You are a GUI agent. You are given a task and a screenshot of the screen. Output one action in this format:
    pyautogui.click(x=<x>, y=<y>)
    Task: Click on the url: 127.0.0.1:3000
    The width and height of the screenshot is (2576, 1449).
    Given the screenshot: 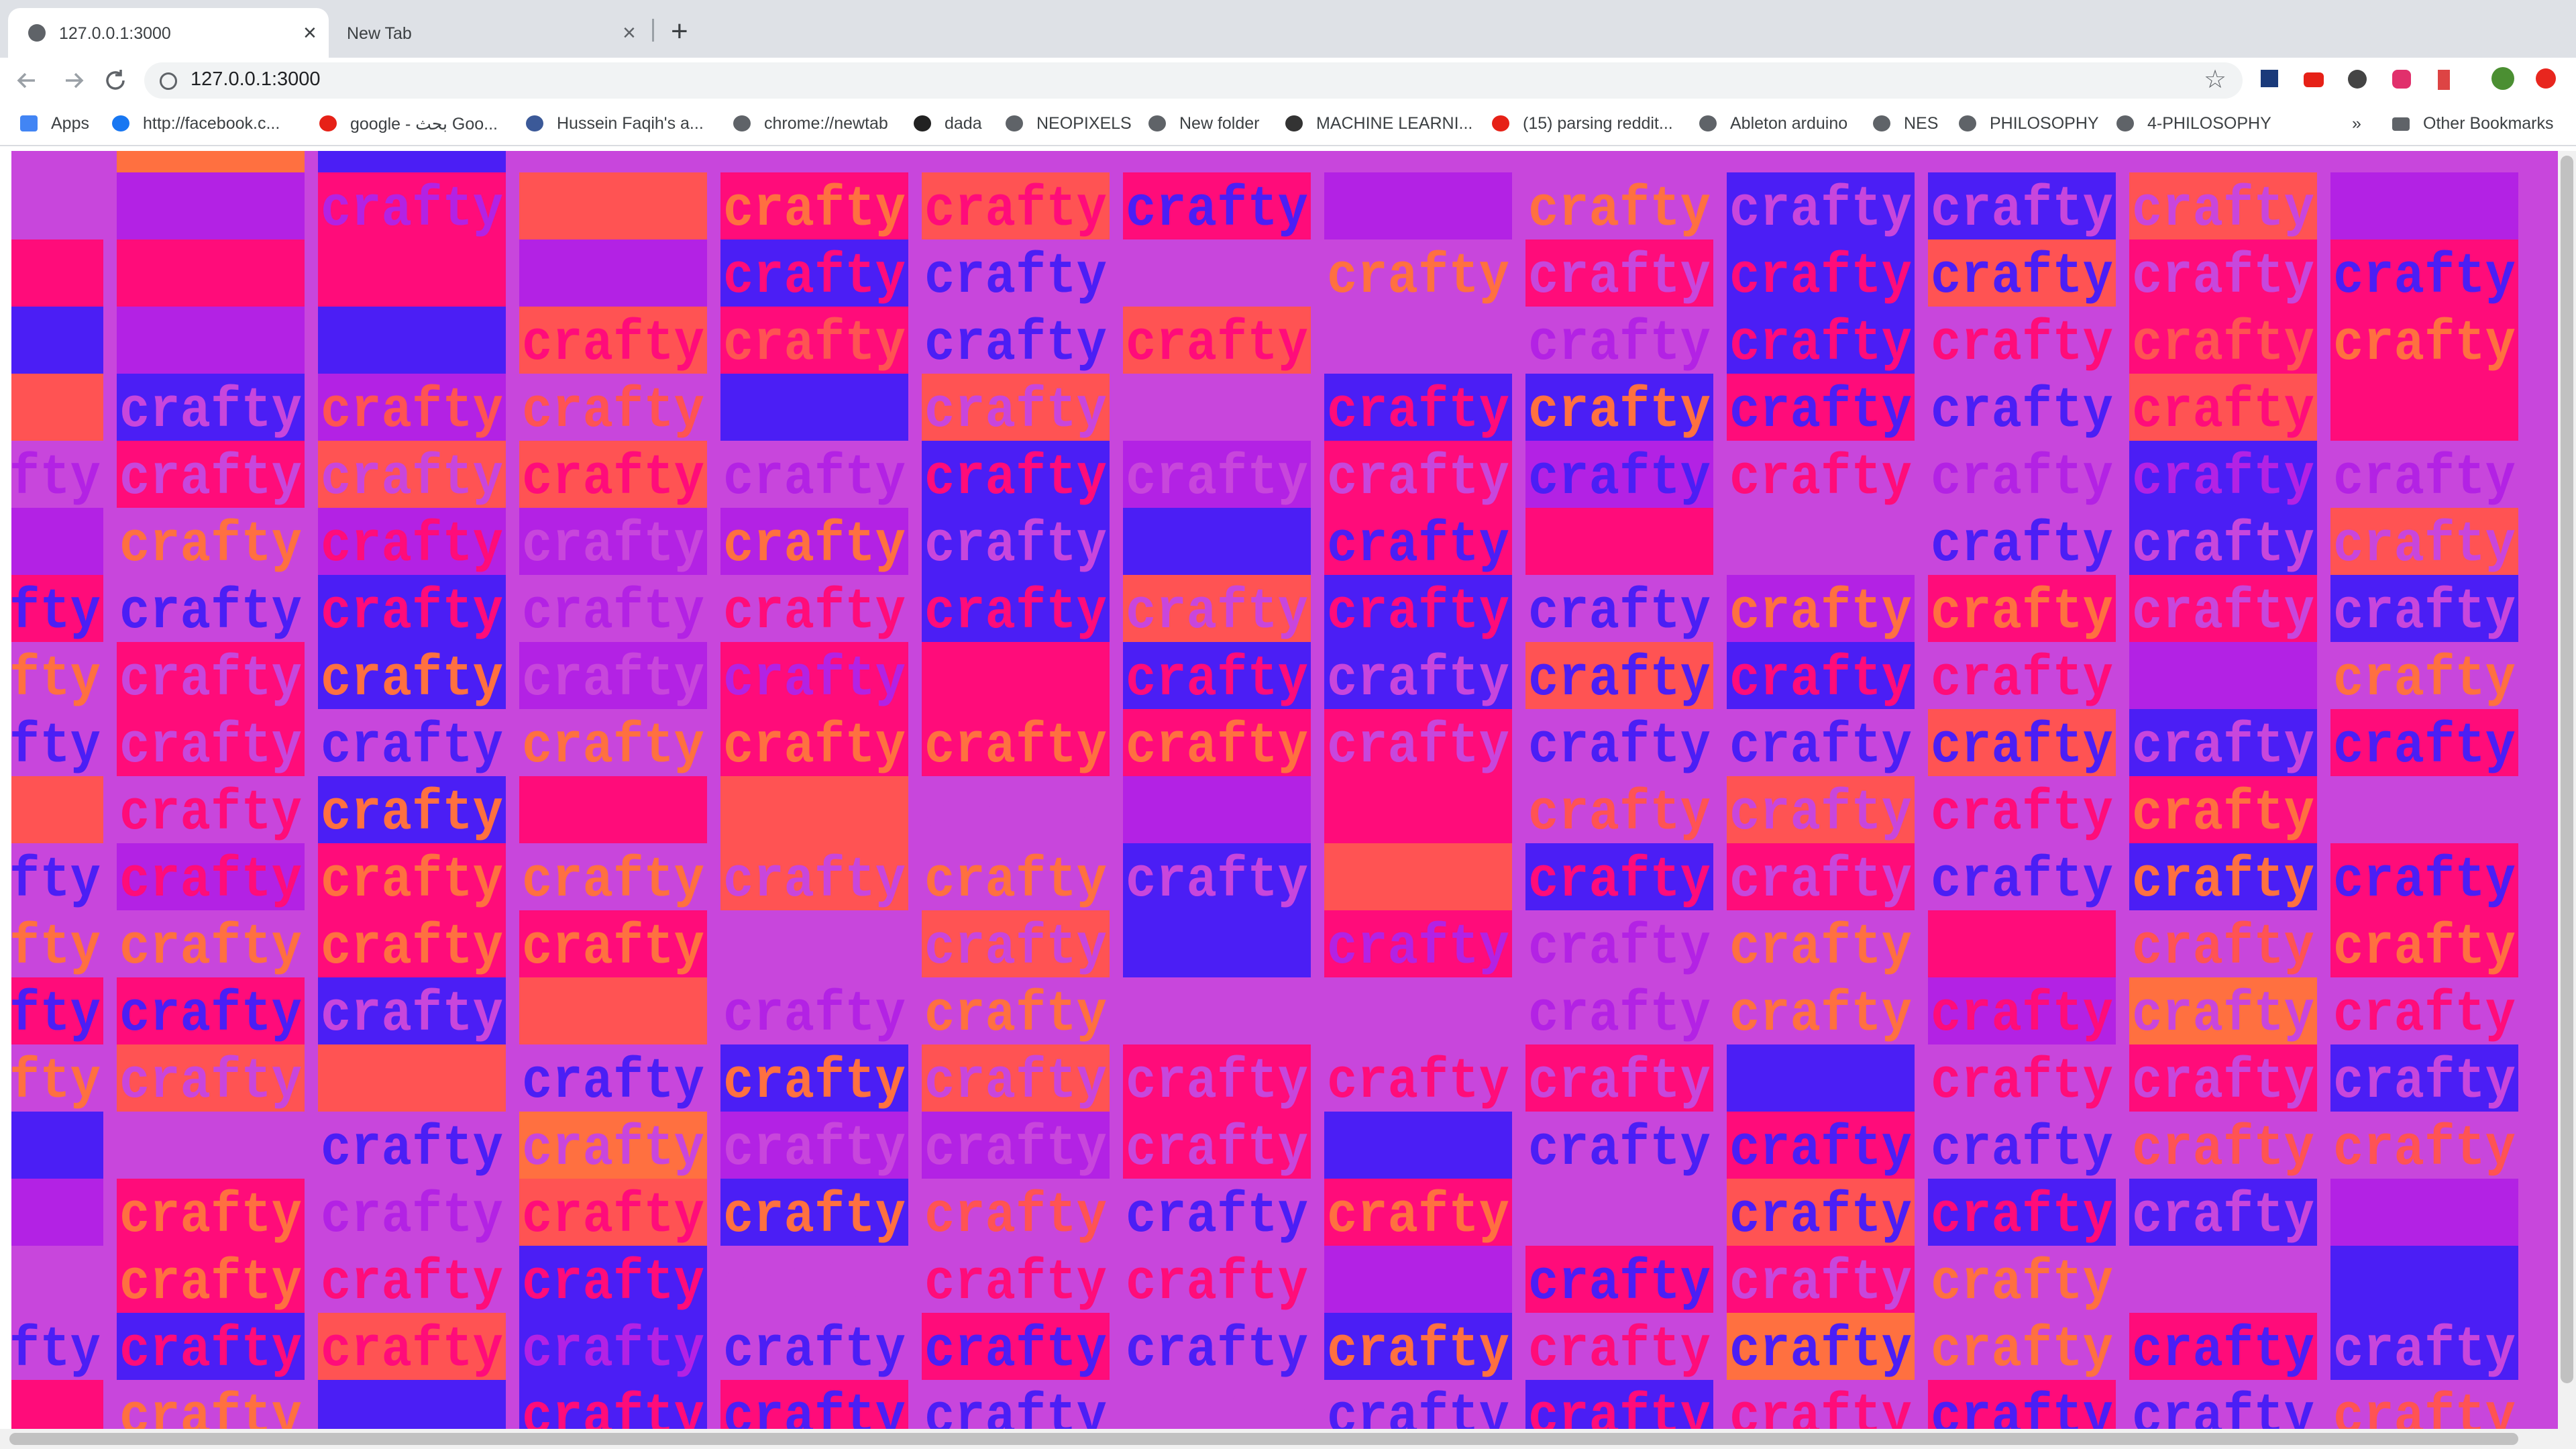 What is the action you would take?
    pyautogui.click(x=256, y=79)
    